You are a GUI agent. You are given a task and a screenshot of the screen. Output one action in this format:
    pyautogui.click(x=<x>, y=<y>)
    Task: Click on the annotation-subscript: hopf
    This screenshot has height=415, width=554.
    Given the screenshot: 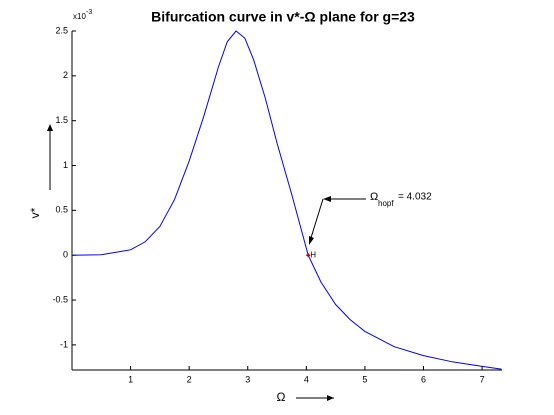 What is the action you would take?
    pyautogui.click(x=386, y=203)
    